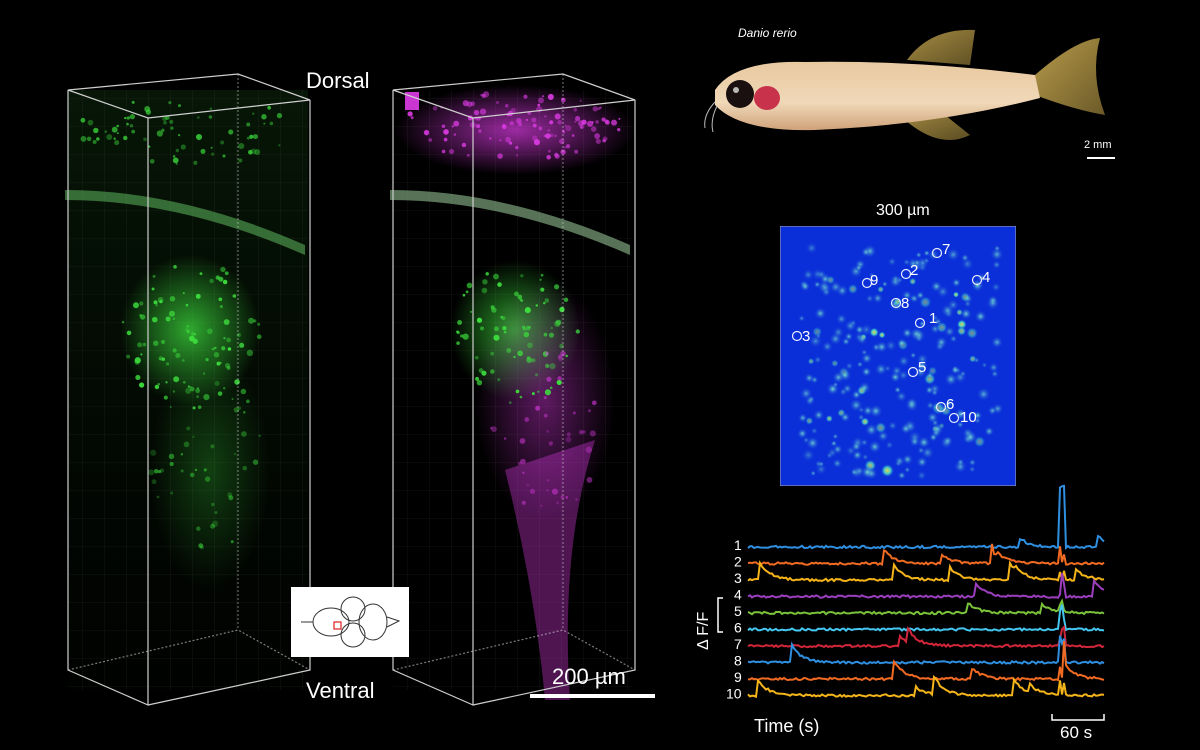 Image resolution: width=1200 pixels, height=750 pixels. What do you see at coordinates (1078, 717) in the screenshot?
I see `time-scale-bar` at bounding box center [1078, 717].